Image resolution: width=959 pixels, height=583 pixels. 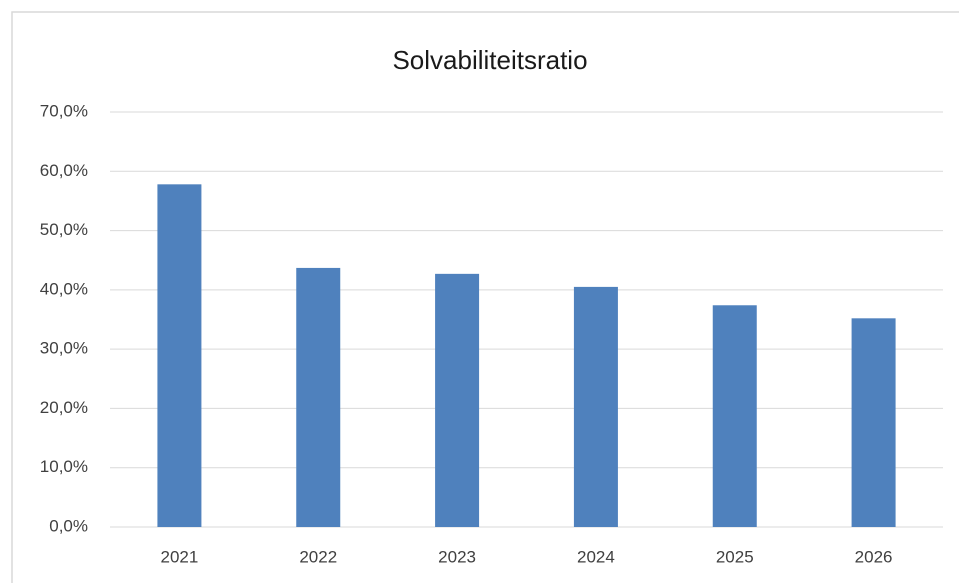 I want to click on x-tick-label: 2022, so click(x=318, y=556).